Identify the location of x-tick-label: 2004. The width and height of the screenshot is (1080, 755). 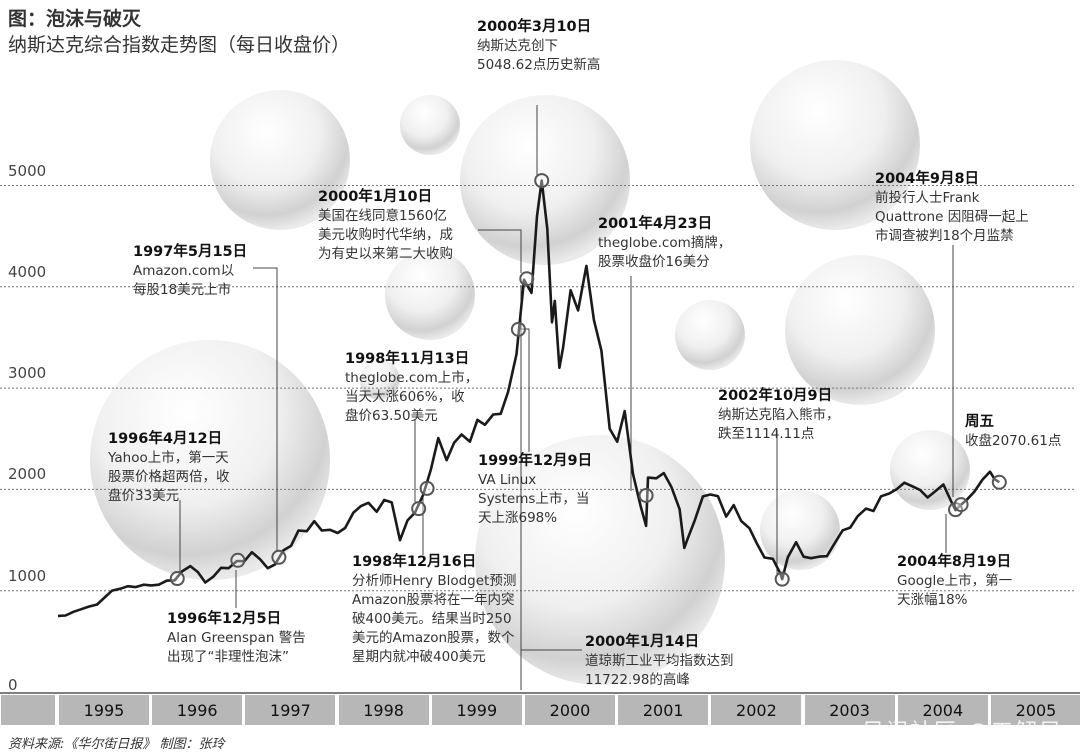
(942, 710).